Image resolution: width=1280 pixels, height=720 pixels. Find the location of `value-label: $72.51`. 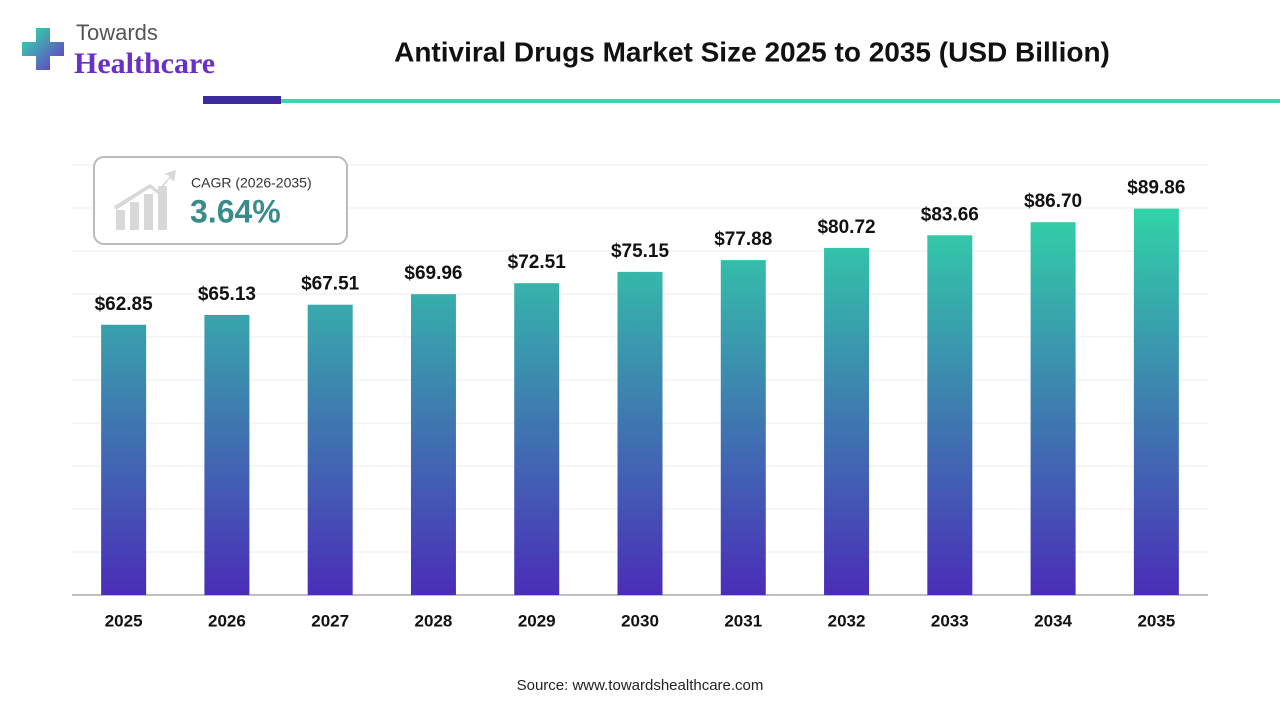

value-label: $72.51 is located at coordinates (537, 262).